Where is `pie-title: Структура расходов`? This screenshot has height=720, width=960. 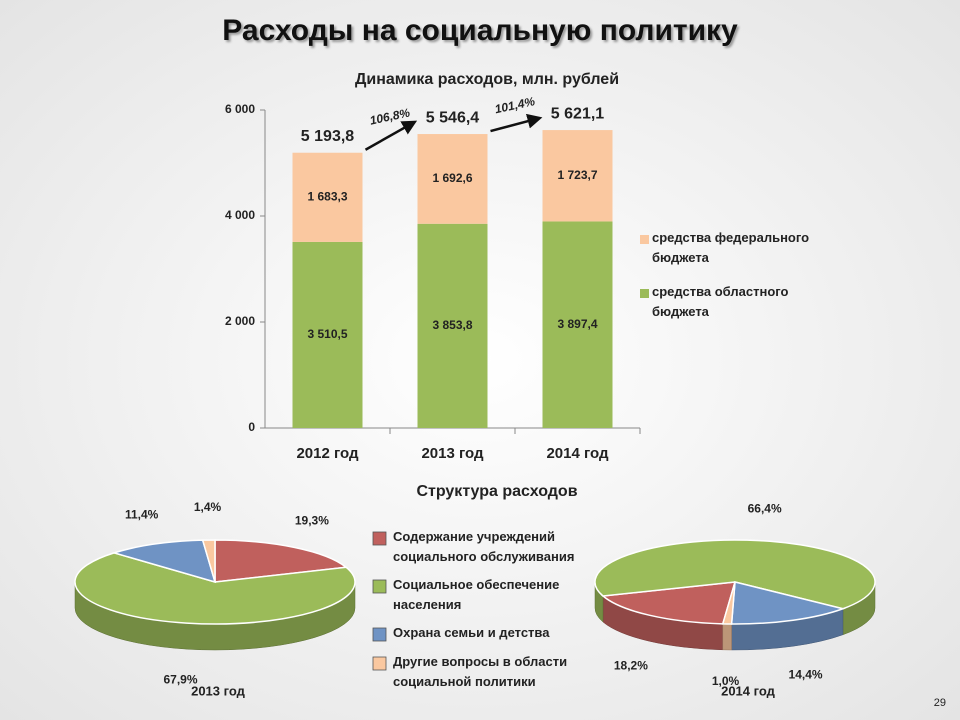 pie-title: Структура расходов is located at coordinates (496, 491).